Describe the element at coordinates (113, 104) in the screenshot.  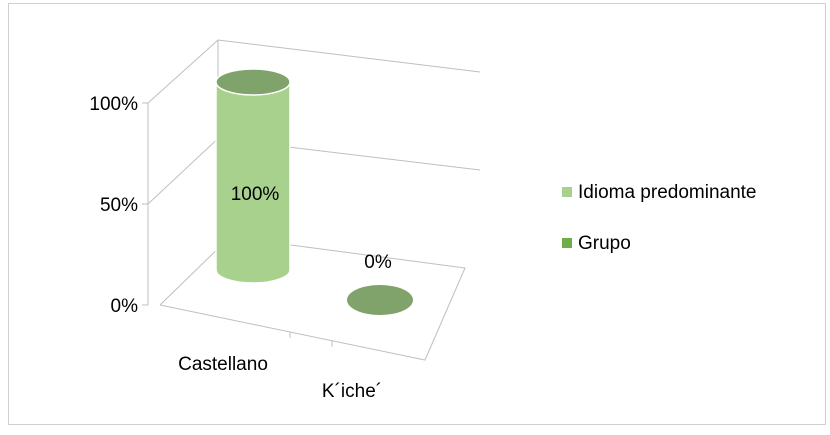
I see `y-tick-label: 100%` at that location.